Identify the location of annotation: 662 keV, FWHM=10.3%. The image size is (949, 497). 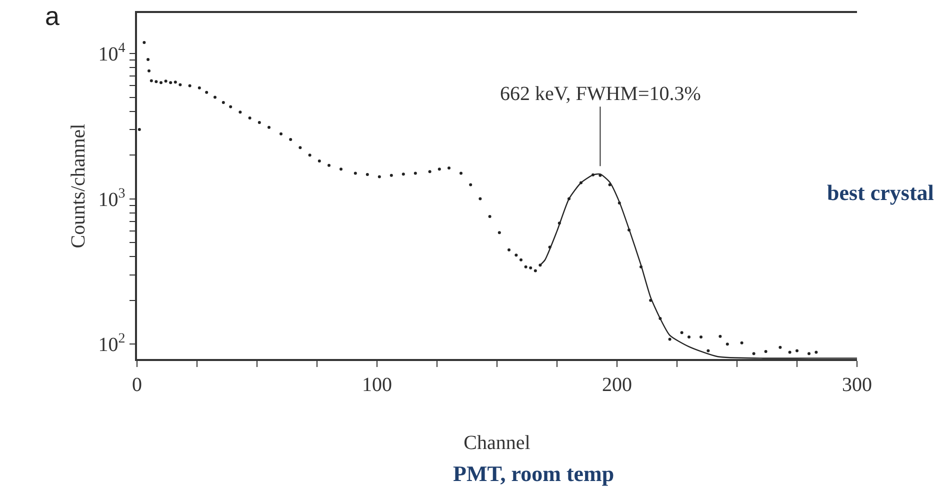
(600, 94).